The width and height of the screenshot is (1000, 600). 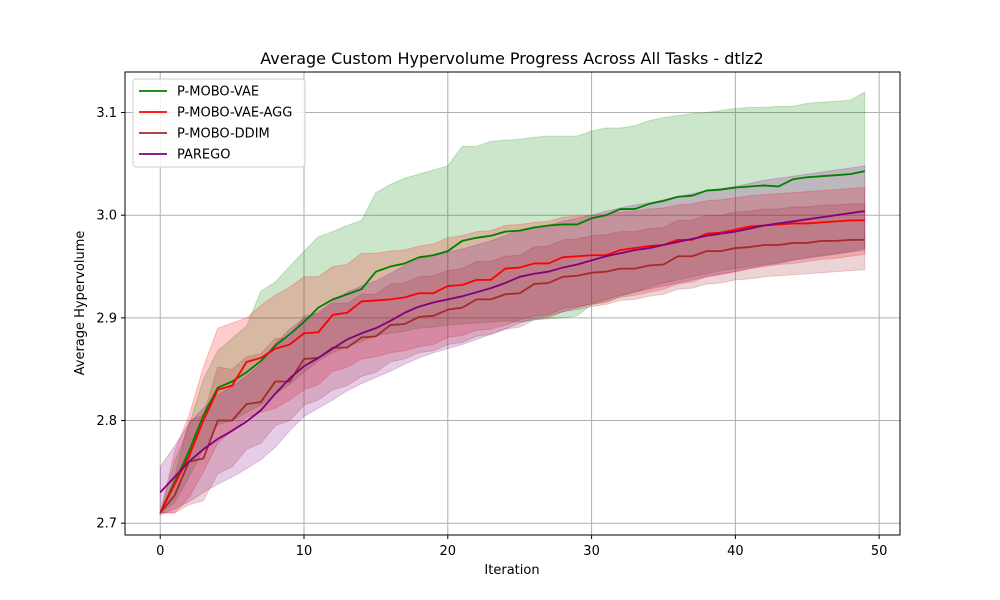 I want to click on x-tick-label: 30, so click(x=591, y=551).